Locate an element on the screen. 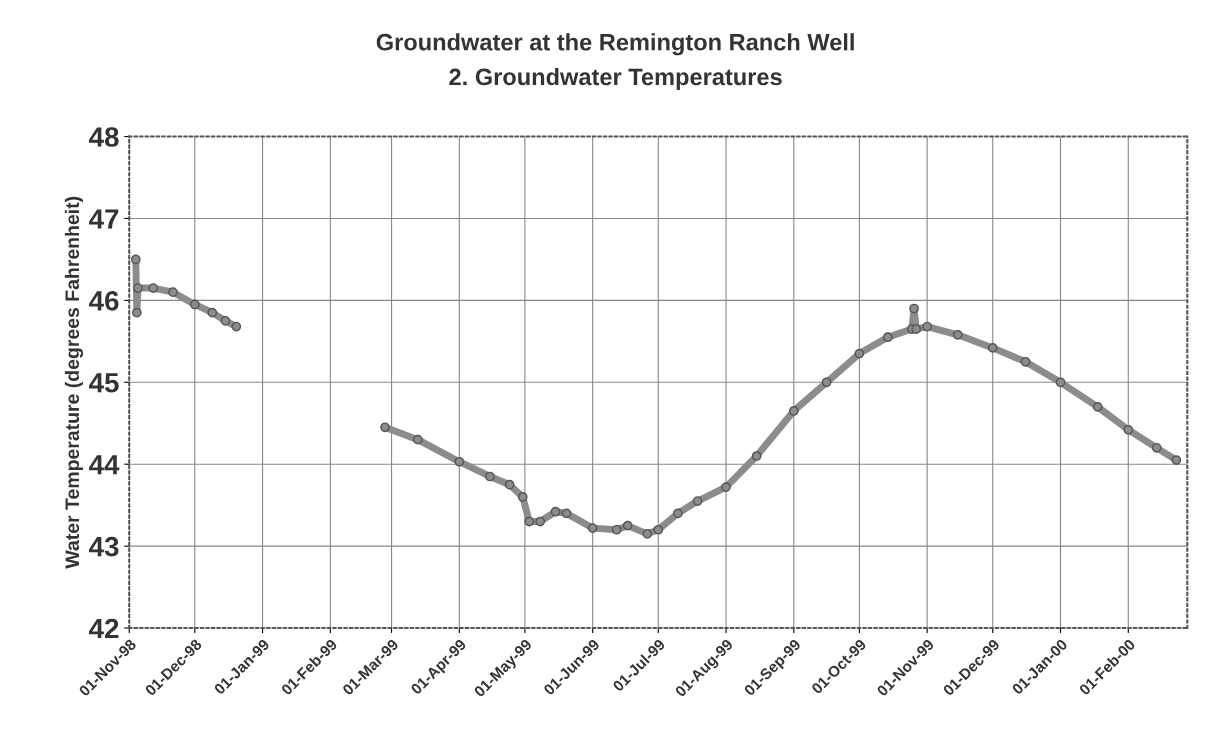  y-axis-title: Water Temperature (degrees Fahrenheit) is located at coordinates (74, 382).